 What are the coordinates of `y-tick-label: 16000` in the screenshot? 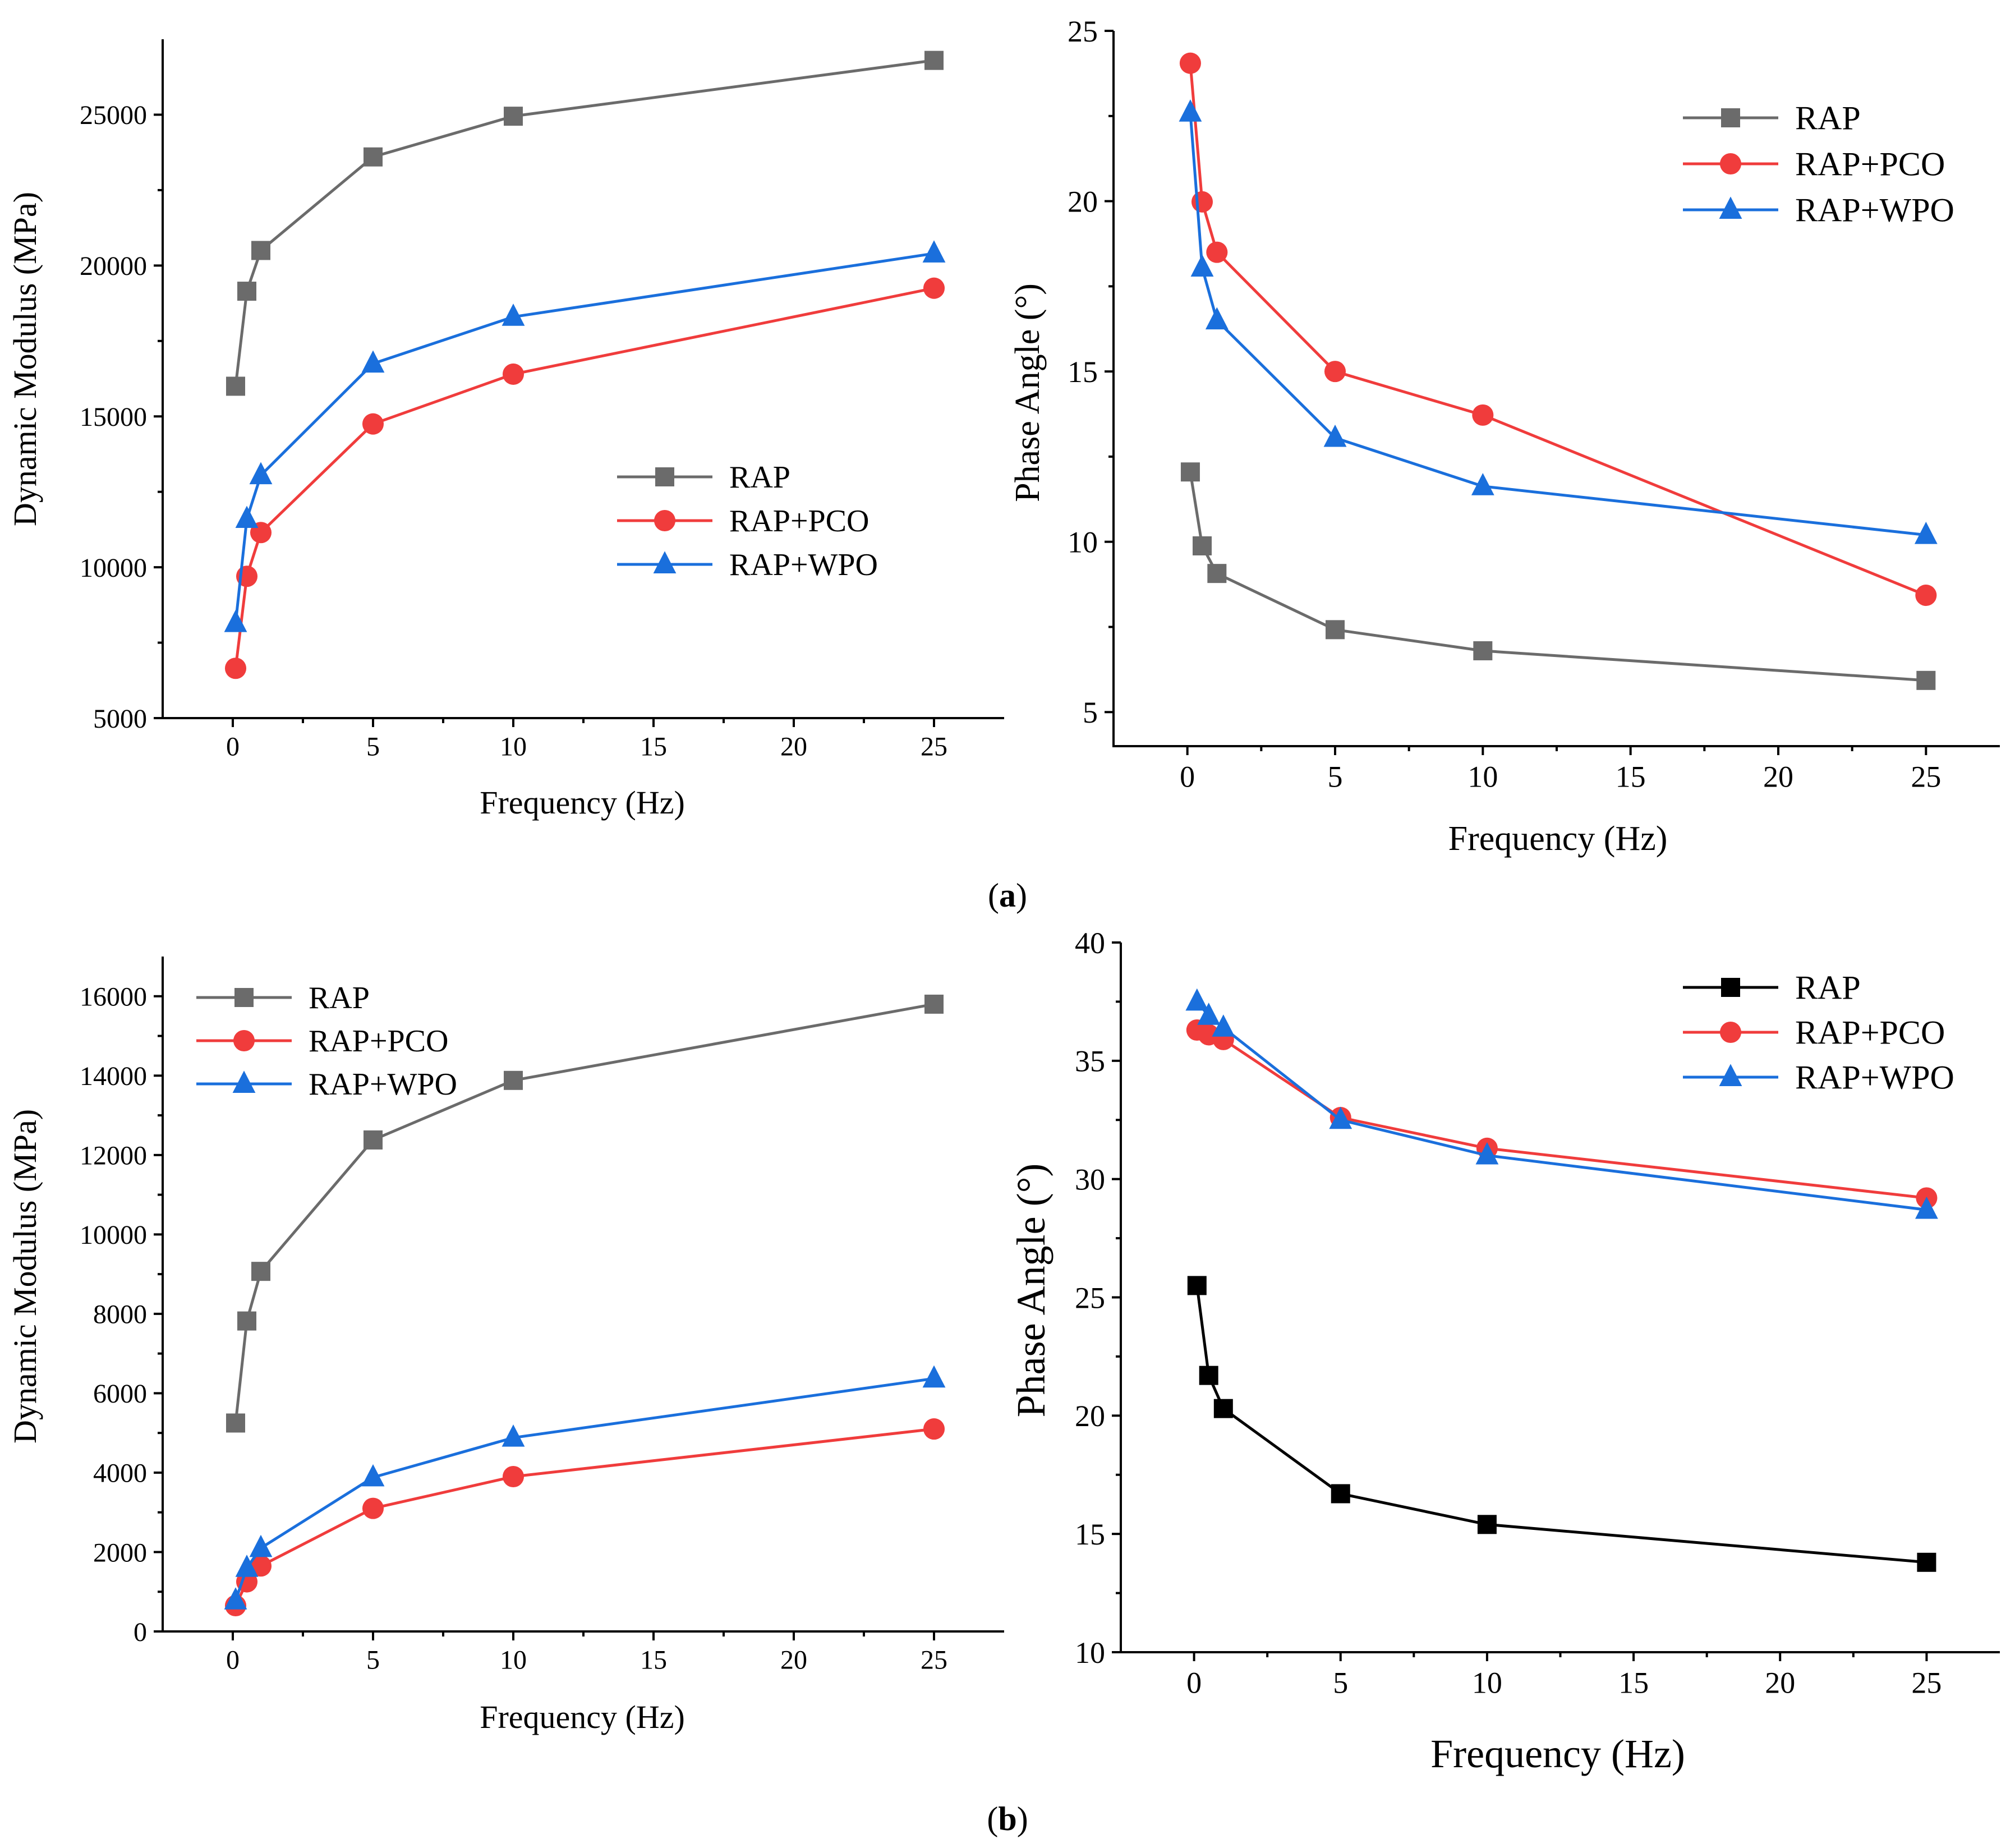 It's located at (113, 997).